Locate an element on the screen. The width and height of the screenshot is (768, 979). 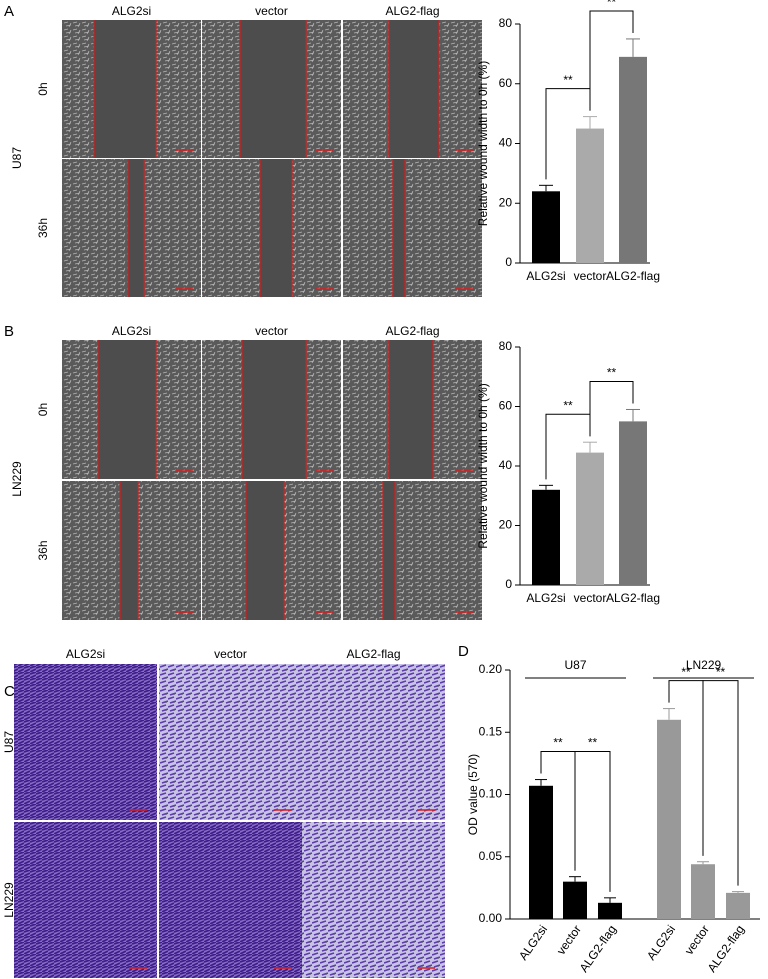
cell-line-label: U87 is located at coordinates (17, 158).